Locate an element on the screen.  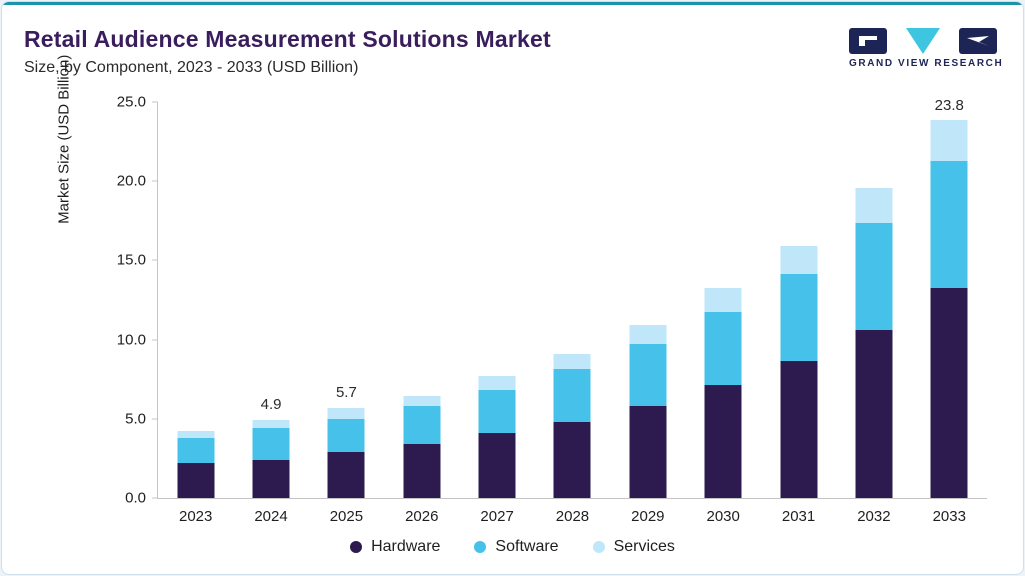
x-axis-tick-label: 2028 is located at coordinates (572, 516).